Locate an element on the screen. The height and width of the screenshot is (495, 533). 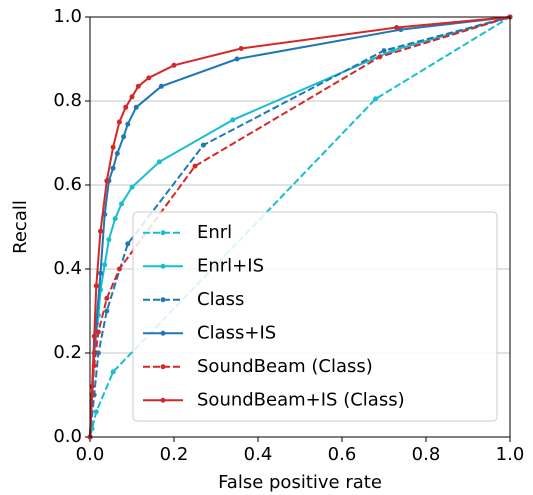
x-tick-label: 1.0 is located at coordinates (510, 454).